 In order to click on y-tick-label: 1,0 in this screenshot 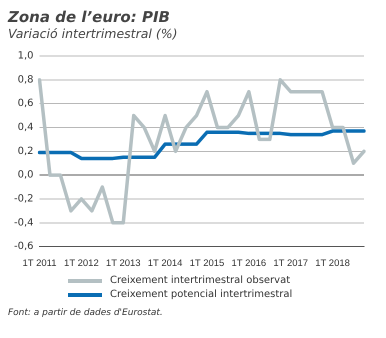, I will do `click(26, 56)`.